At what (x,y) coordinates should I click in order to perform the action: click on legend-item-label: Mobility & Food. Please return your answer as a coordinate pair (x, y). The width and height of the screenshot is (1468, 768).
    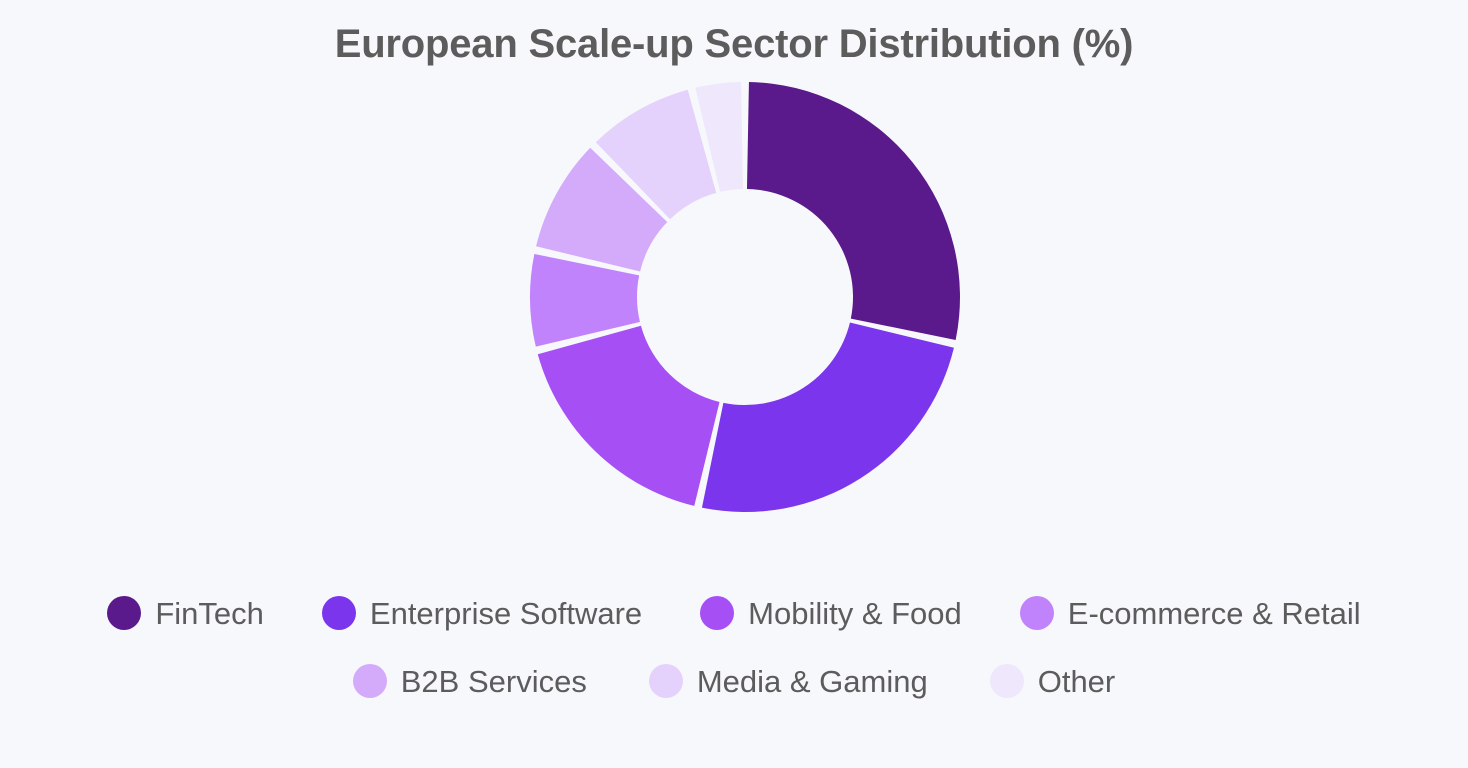
    Looking at the image, I should click on (855, 613).